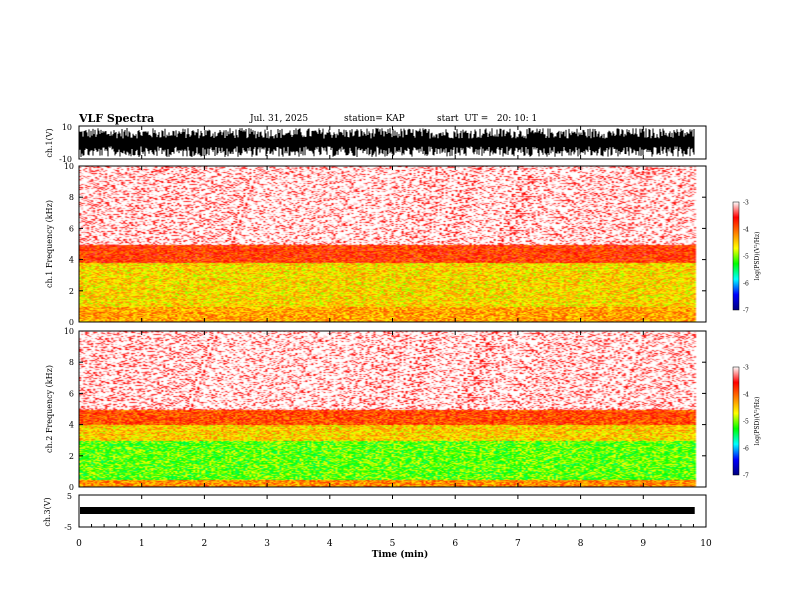  What do you see at coordinates (279, 119) in the screenshot?
I see `date-label: Jul. 31, 2025` at bounding box center [279, 119].